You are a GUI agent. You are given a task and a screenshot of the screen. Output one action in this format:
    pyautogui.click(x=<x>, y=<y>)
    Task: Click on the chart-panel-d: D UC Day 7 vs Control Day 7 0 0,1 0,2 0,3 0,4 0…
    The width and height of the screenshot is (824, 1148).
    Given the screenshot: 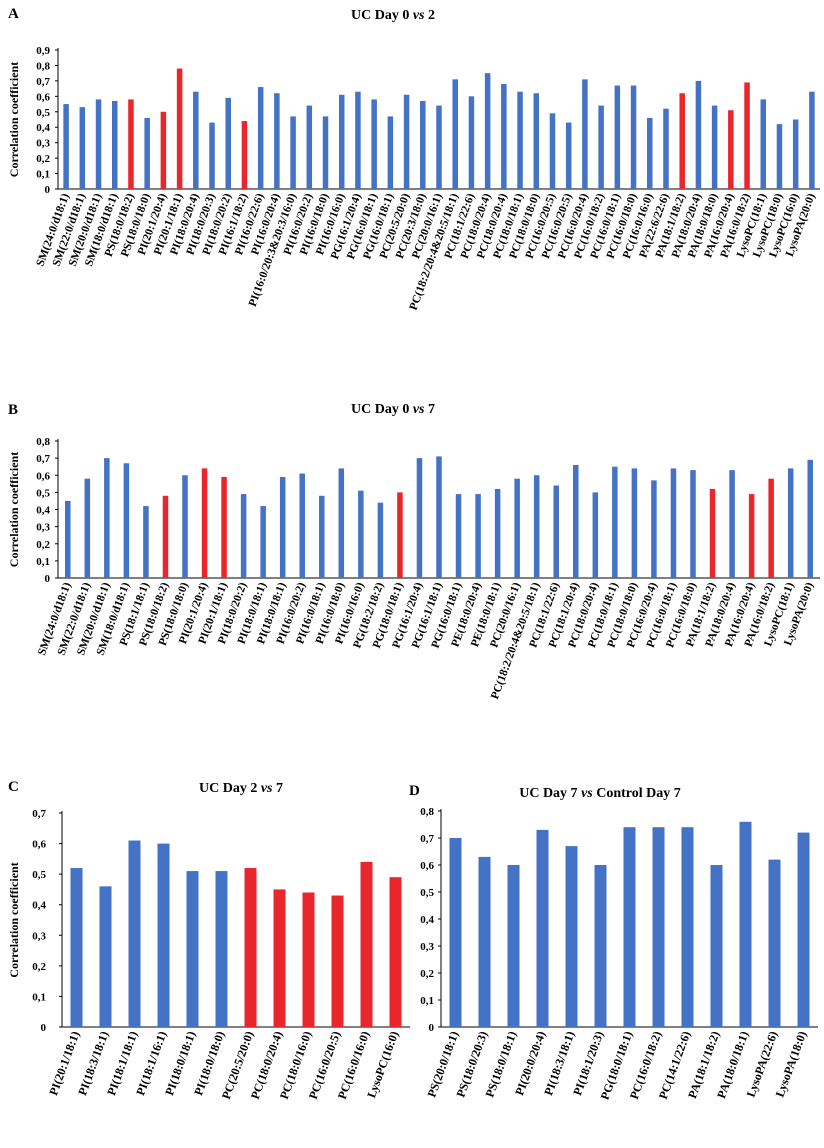 What is the action you would take?
    pyautogui.click(x=613, y=942)
    